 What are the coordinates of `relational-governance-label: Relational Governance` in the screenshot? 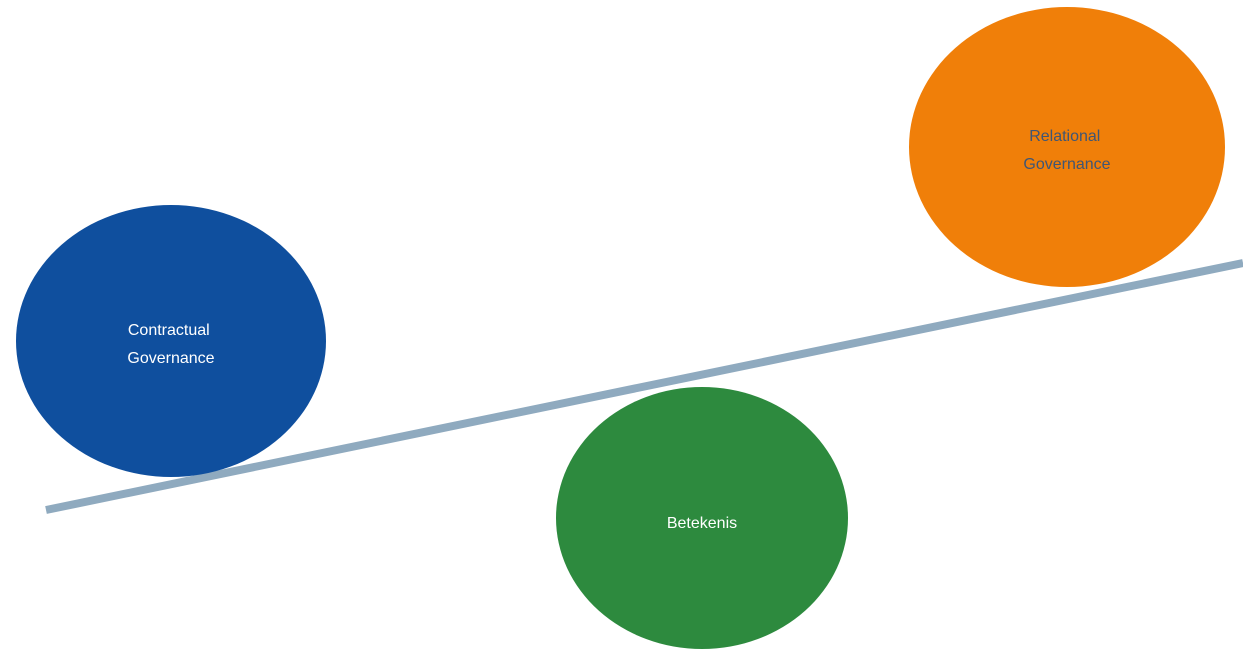 It's located at (1066, 150).